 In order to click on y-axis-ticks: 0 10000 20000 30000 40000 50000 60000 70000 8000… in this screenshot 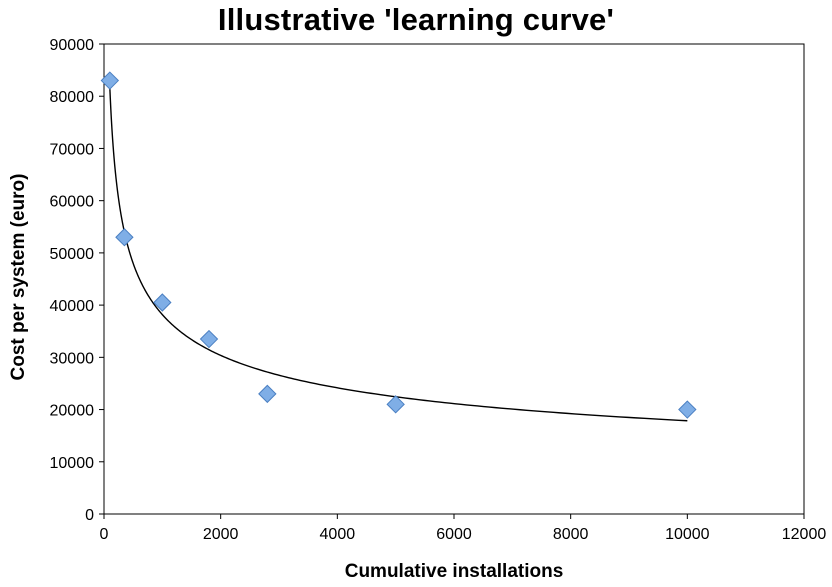, I will do `click(77, 280)`.